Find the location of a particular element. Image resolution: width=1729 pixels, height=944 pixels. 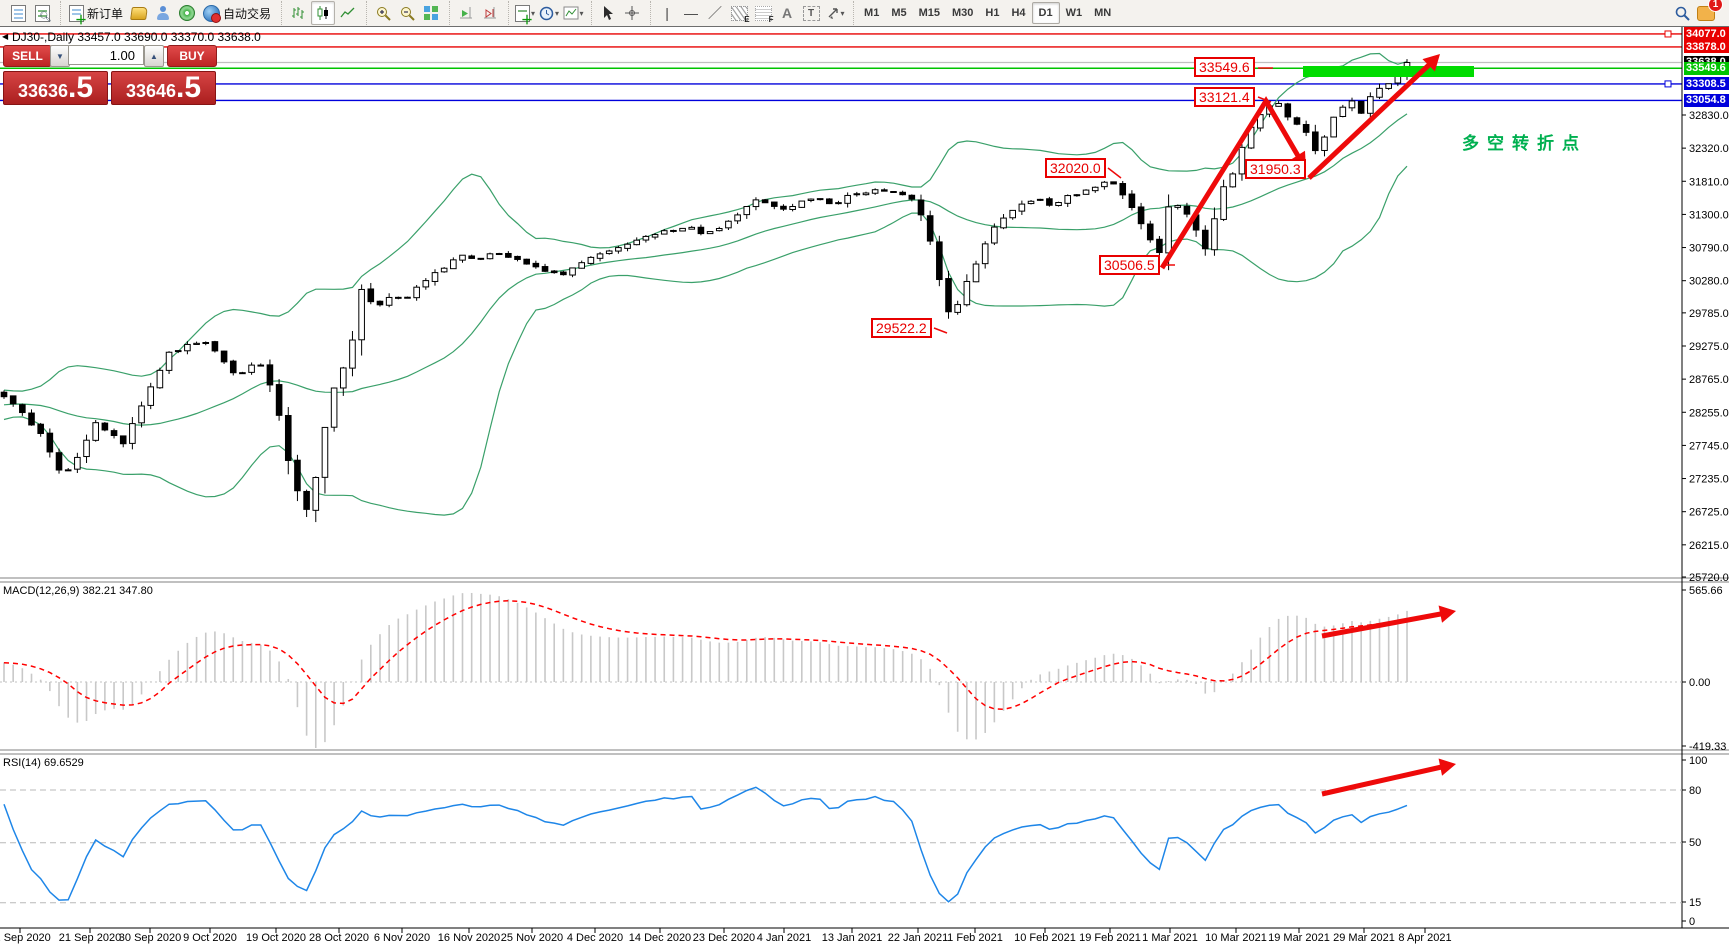

date-label: 4 Dec 2020 is located at coordinates (595, 938).